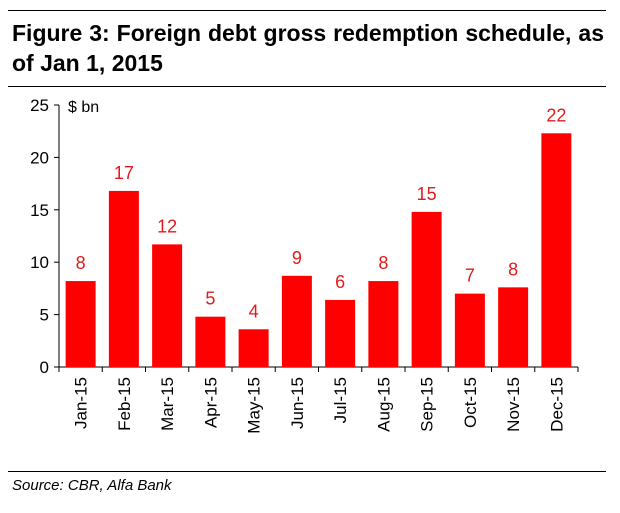 The width and height of the screenshot is (620, 513). What do you see at coordinates (39, 262) in the screenshot?
I see `y-tick-label: 10` at bounding box center [39, 262].